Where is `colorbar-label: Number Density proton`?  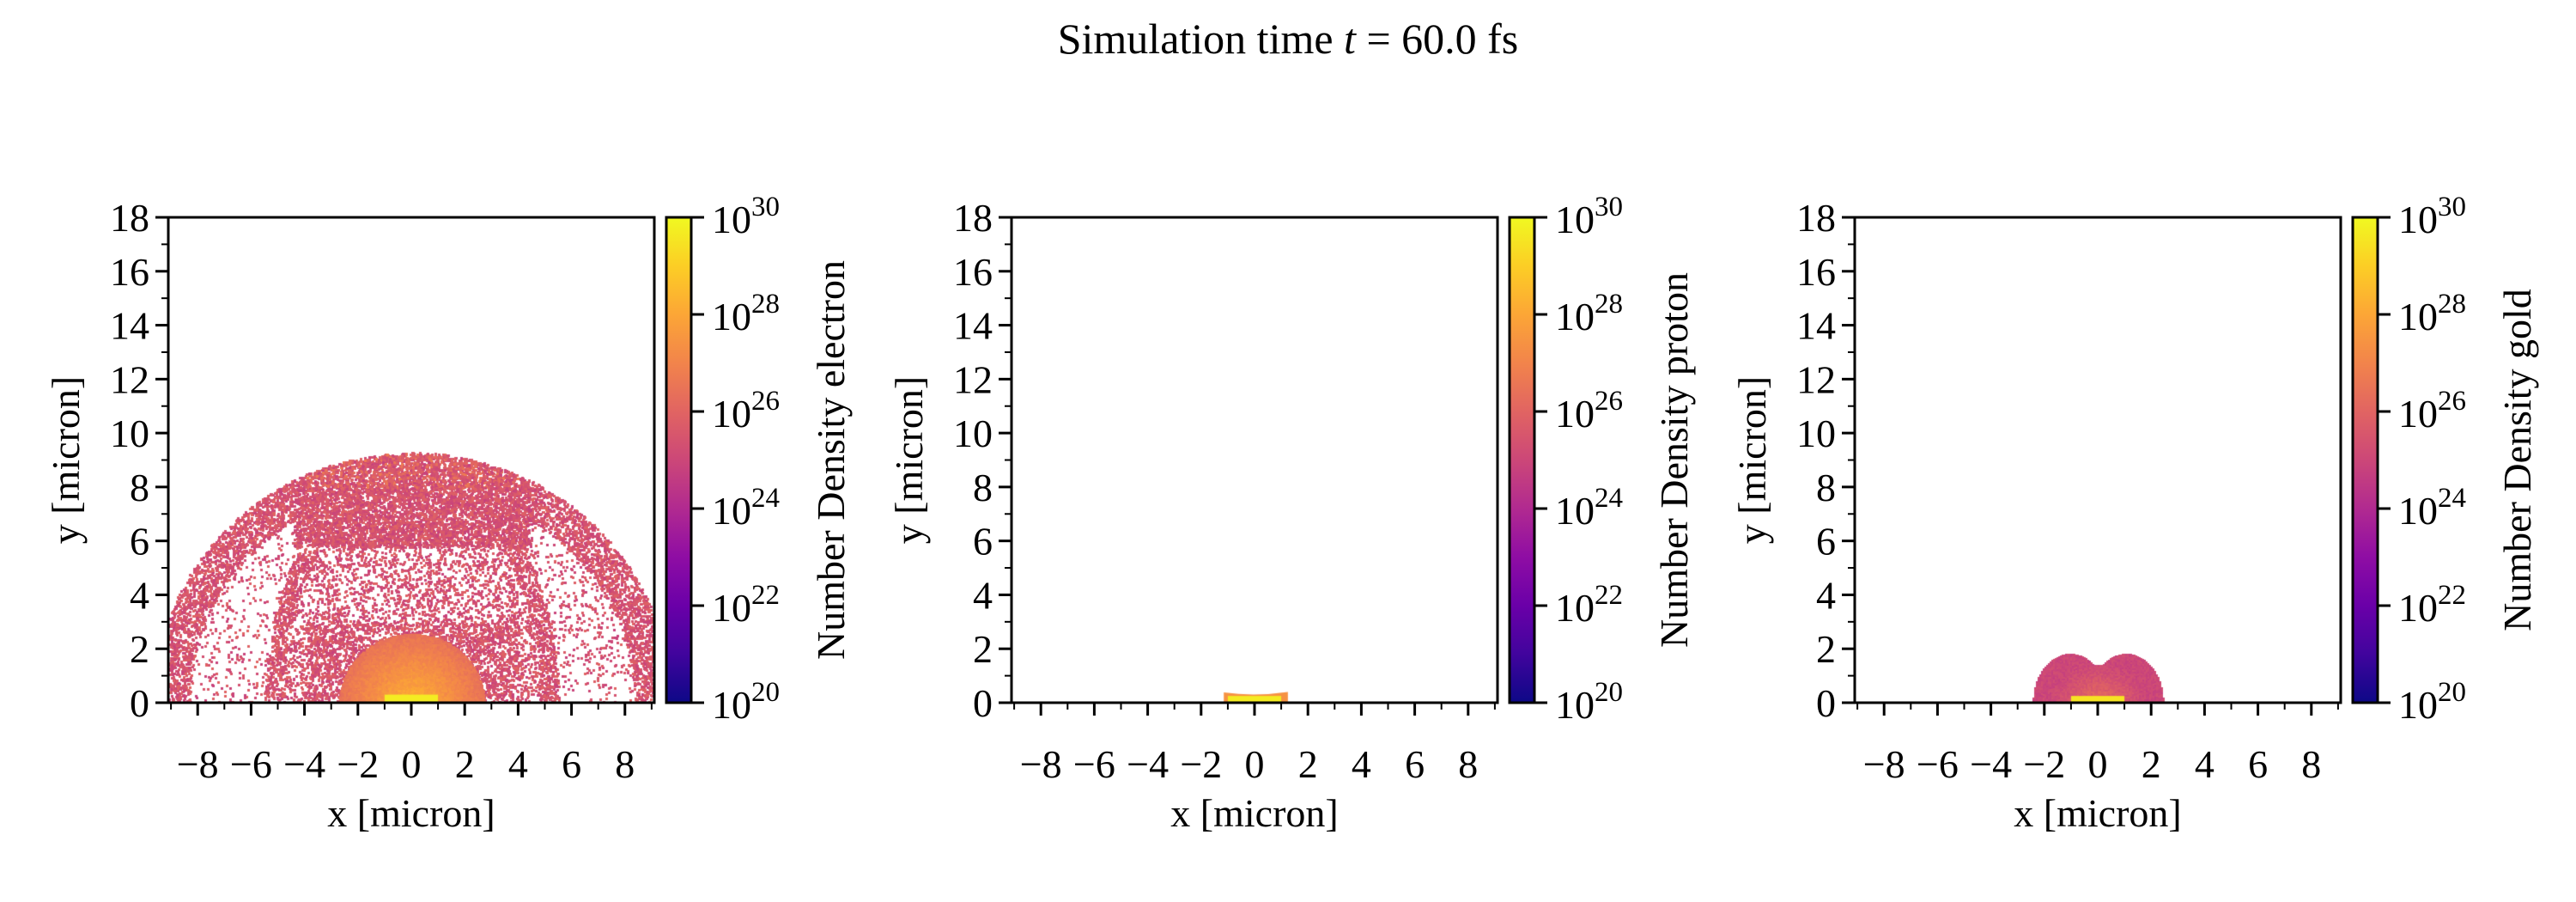 colorbar-label: Number Density proton is located at coordinates (1674, 460).